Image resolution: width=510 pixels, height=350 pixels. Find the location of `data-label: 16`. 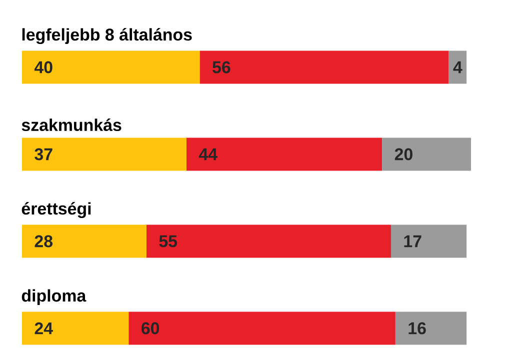

data-label: 16 is located at coordinates (417, 328).